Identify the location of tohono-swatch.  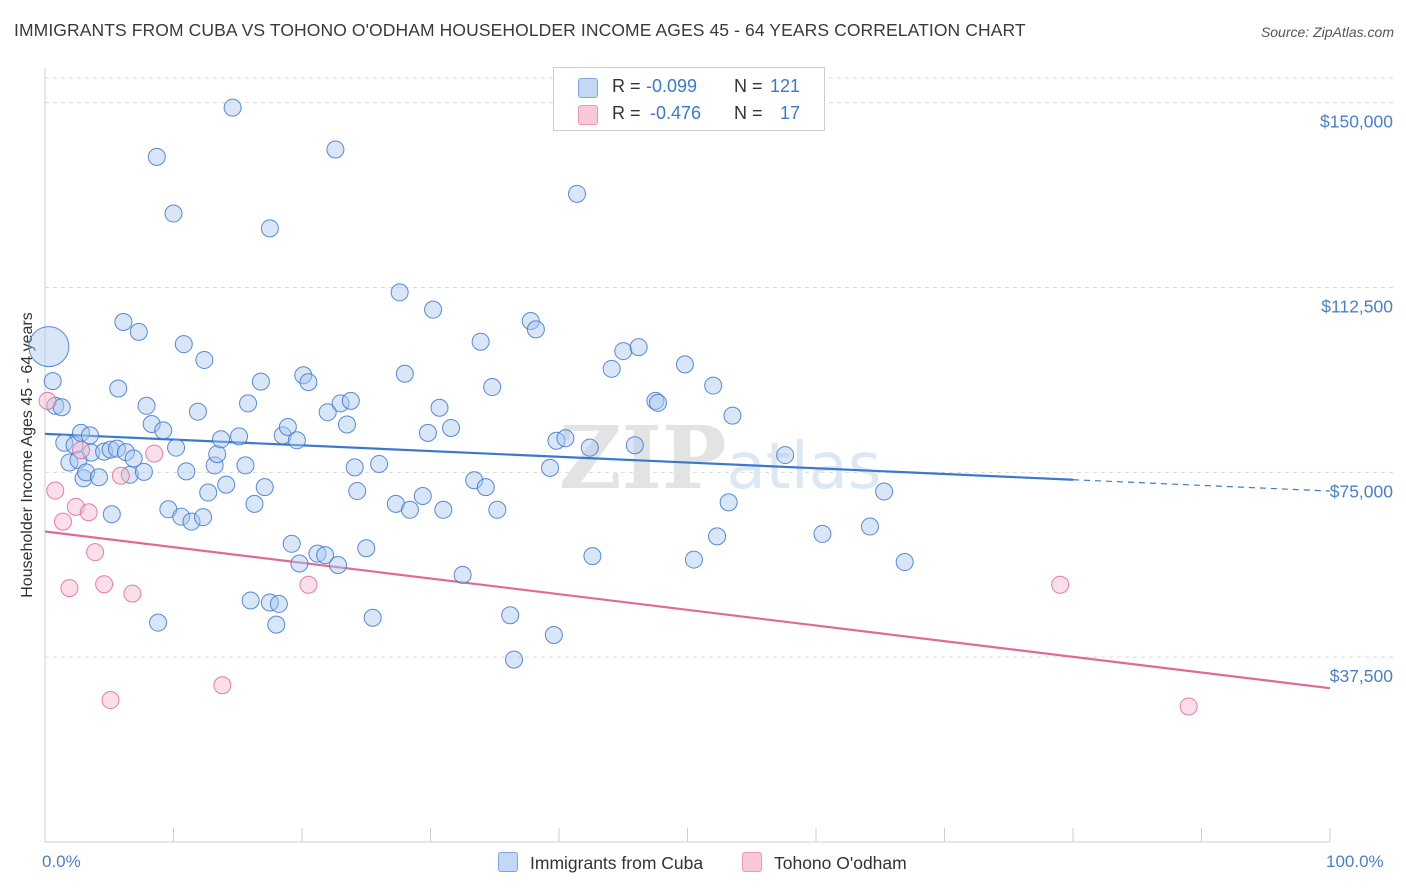
(588, 115).